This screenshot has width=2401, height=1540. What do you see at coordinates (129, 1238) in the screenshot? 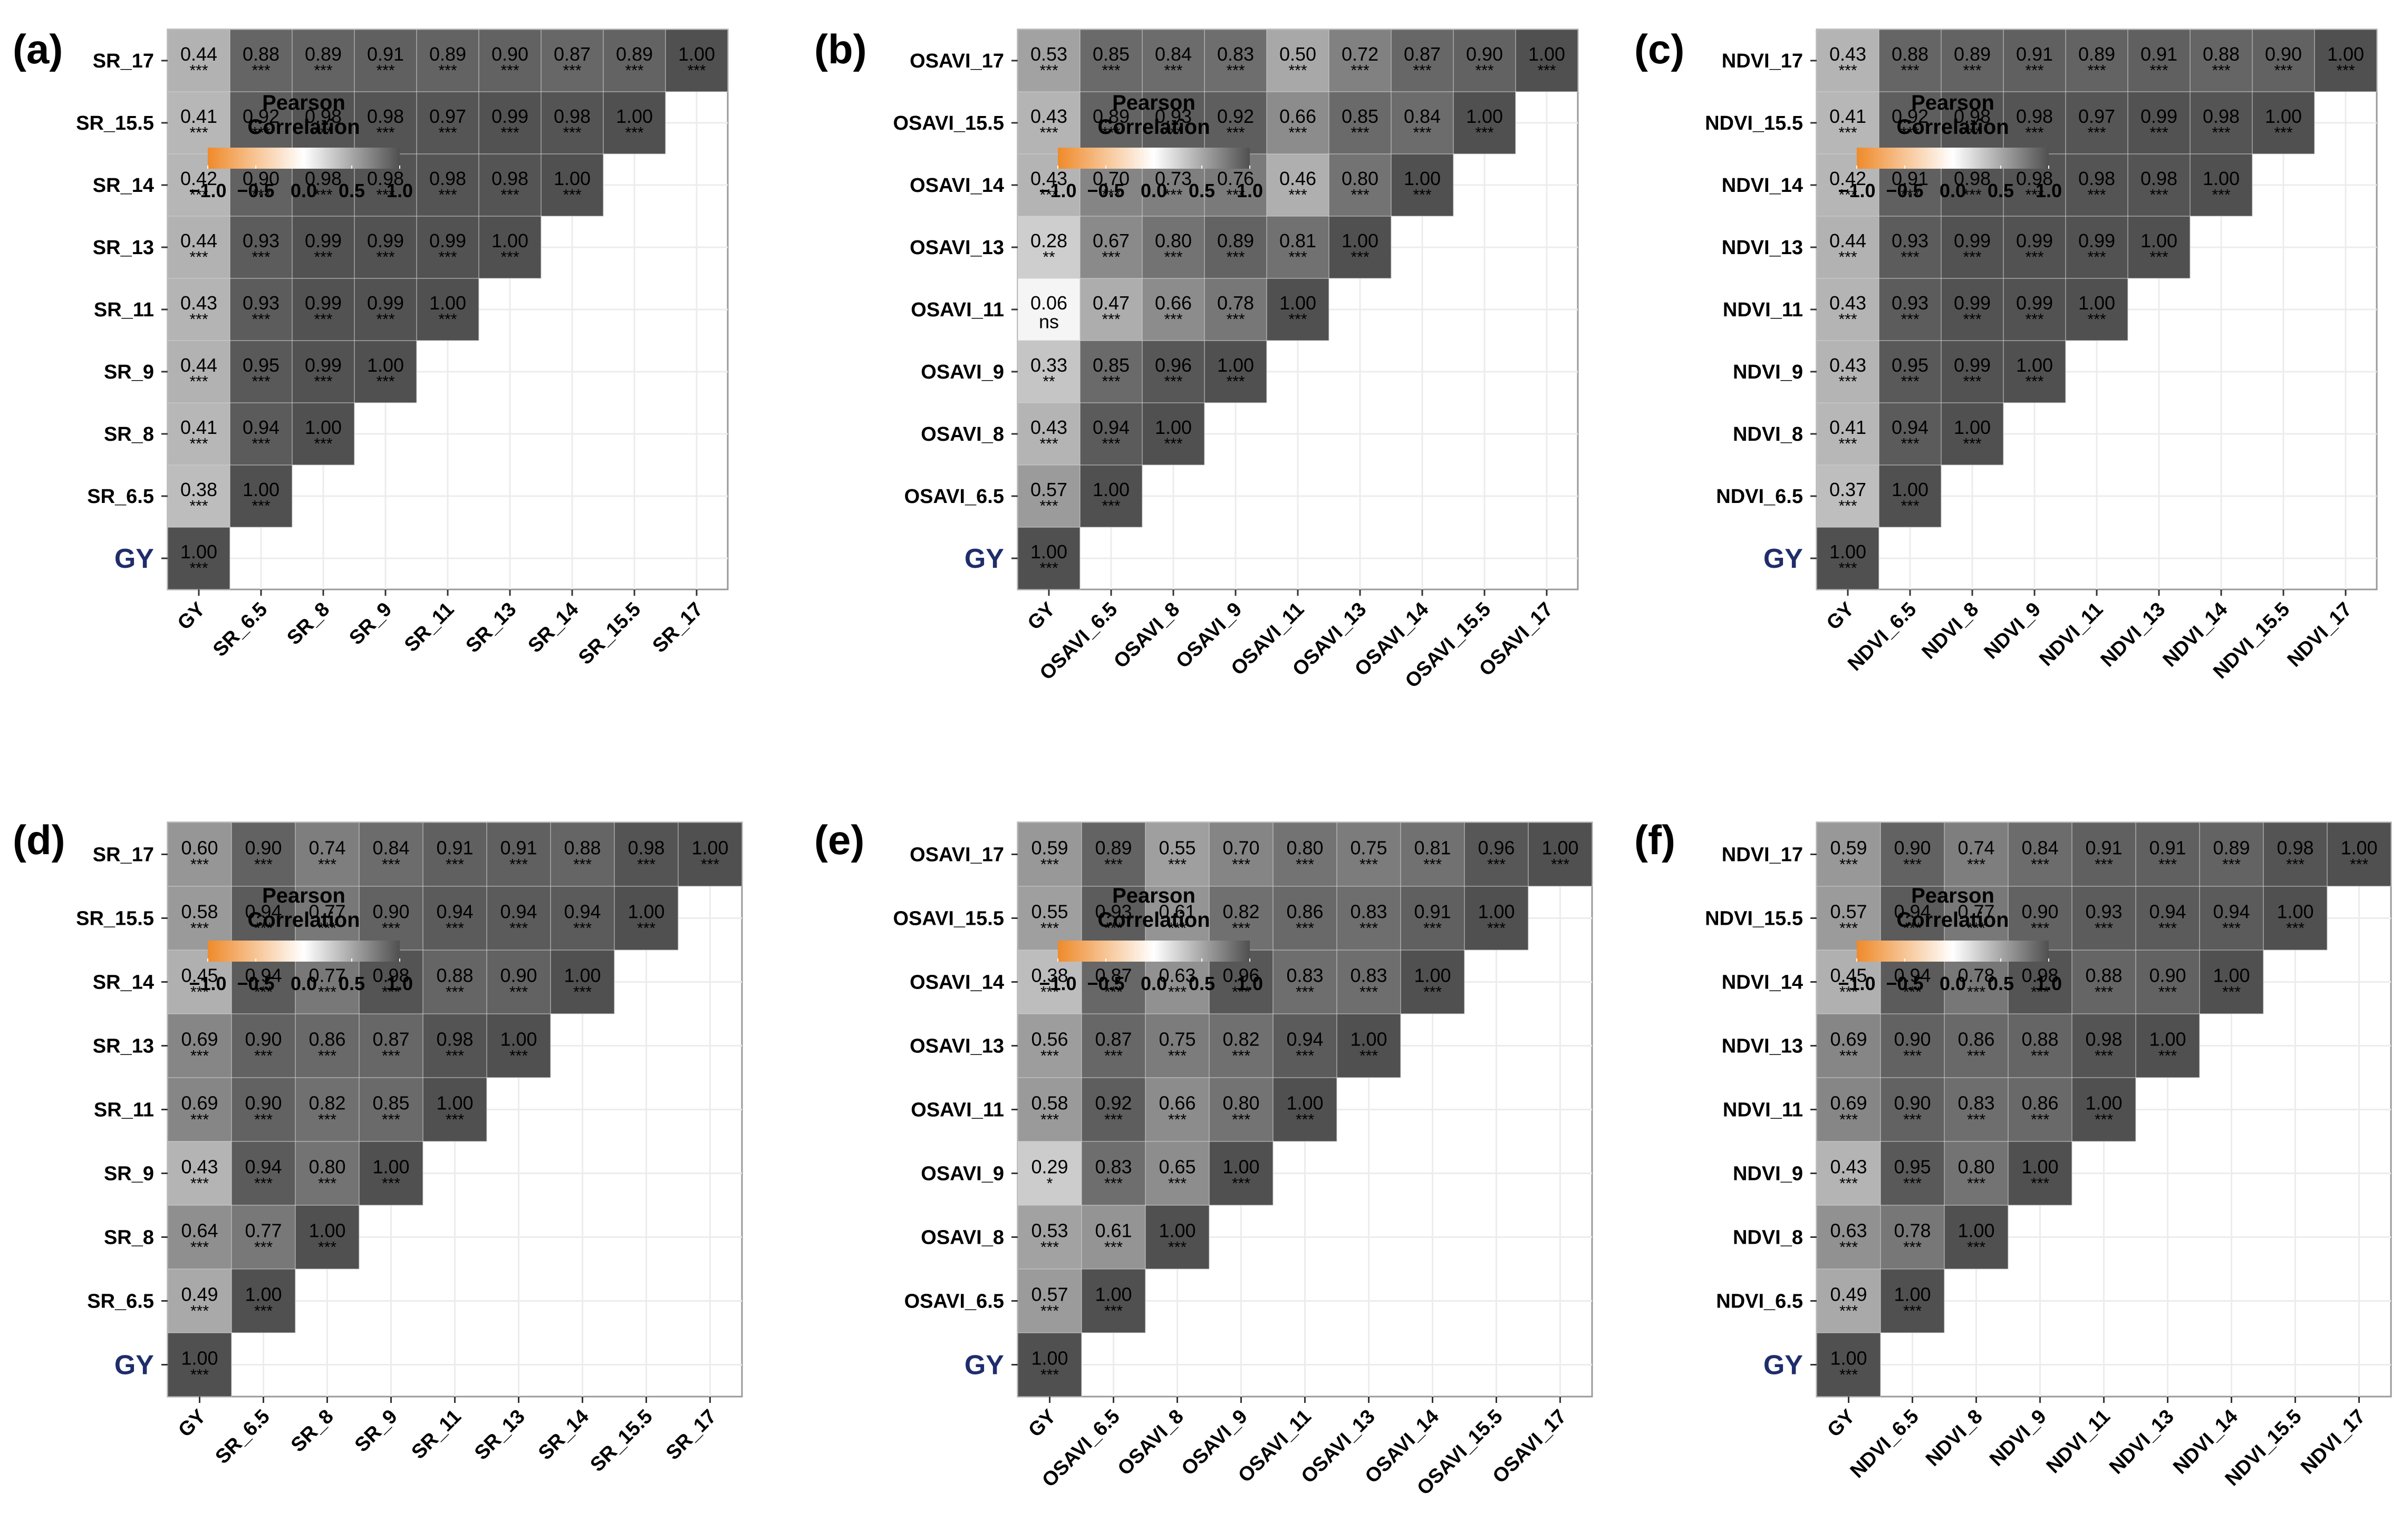
I see `y-tick-label: SR_8` at bounding box center [129, 1238].